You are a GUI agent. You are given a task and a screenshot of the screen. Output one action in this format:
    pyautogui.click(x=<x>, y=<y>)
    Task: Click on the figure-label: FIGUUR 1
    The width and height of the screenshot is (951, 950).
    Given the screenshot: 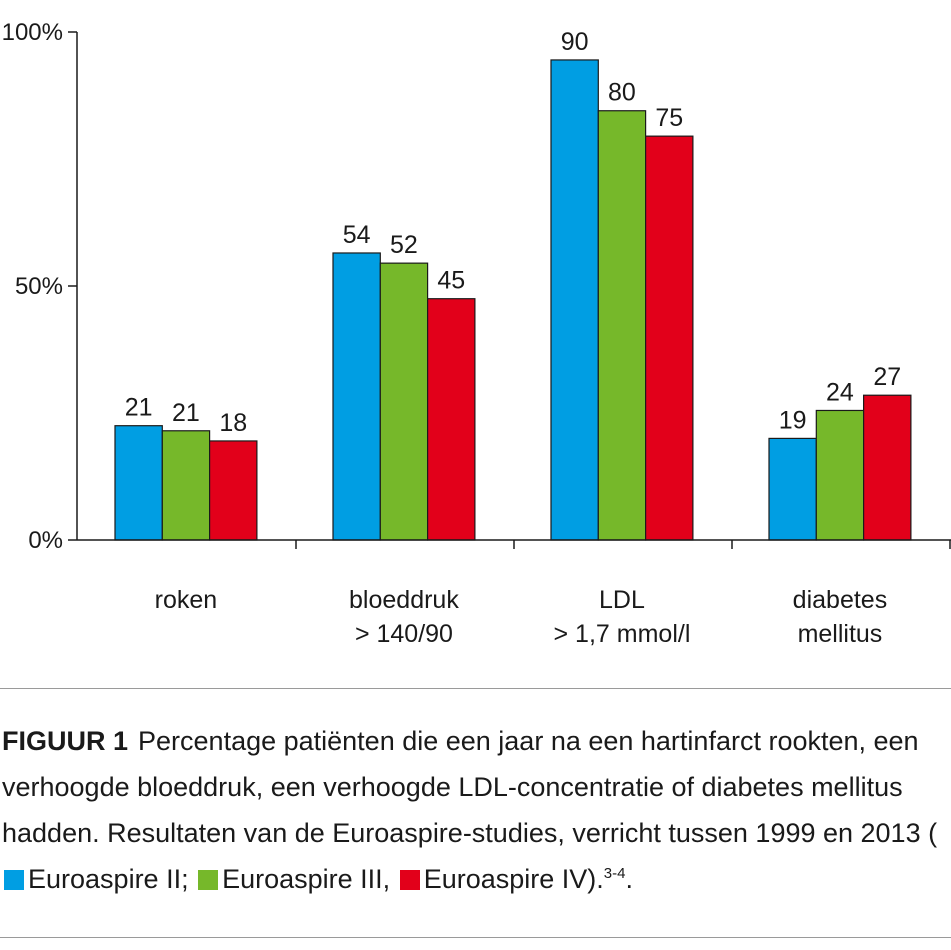 What is the action you would take?
    pyautogui.click(x=65, y=741)
    